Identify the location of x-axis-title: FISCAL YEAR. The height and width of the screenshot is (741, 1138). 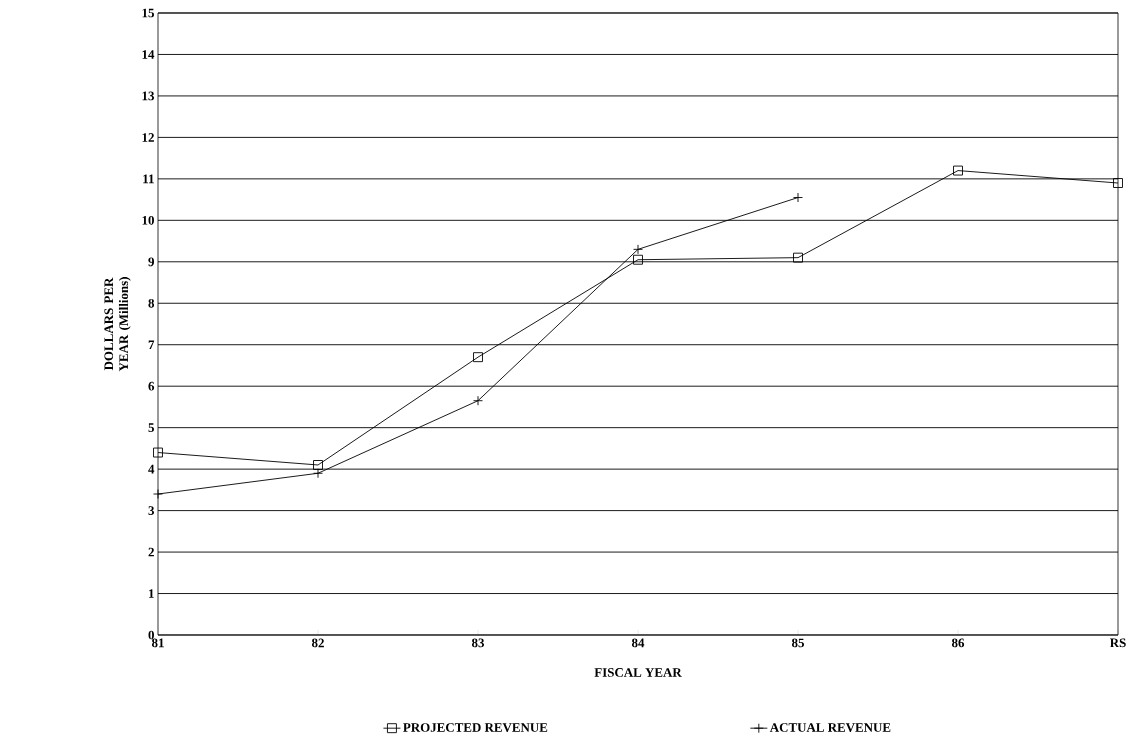
(638, 672).